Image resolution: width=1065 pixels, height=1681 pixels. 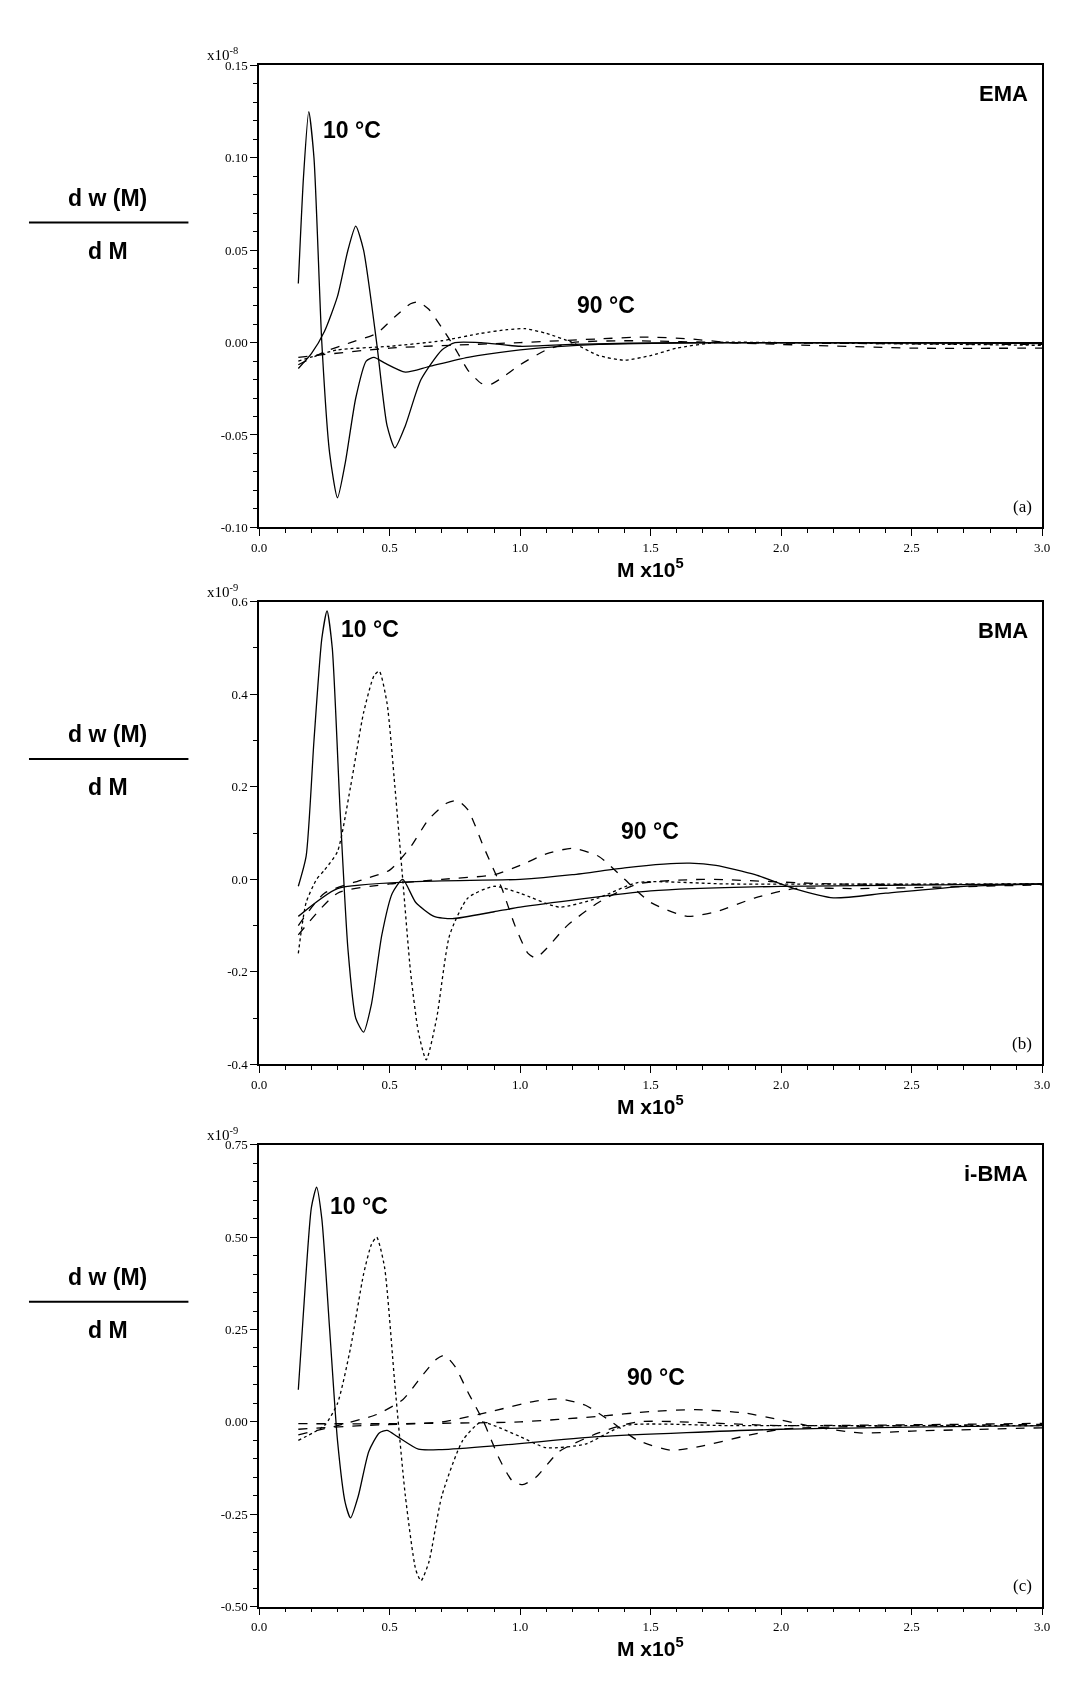 What do you see at coordinates (1003, 630) in the screenshot?
I see `text: BMA` at bounding box center [1003, 630].